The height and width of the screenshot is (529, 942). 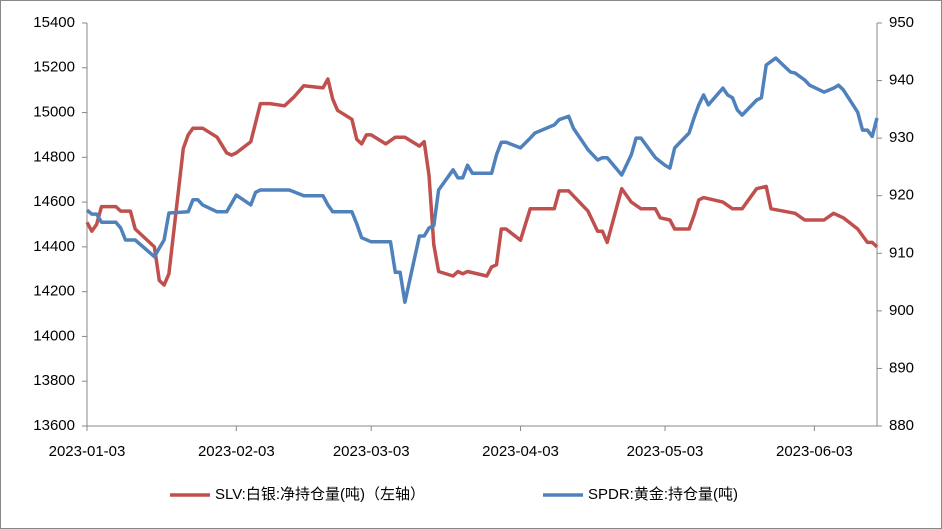 I want to click on y-tick-label: 14800, so click(x=54, y=156).